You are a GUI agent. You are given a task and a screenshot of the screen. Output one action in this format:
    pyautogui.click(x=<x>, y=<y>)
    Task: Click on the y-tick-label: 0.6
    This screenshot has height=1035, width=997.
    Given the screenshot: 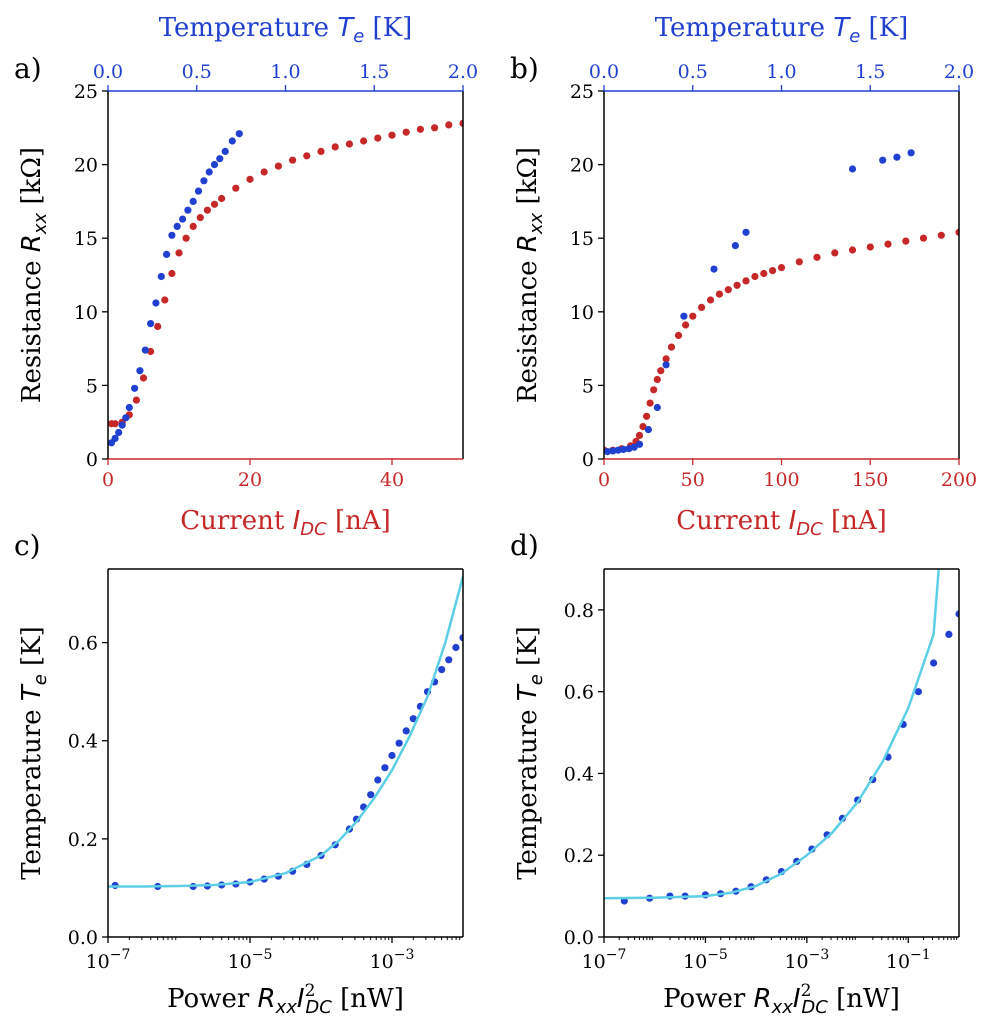 What is the action you would take?
    pyautogui.click(x=579, y=693)
    